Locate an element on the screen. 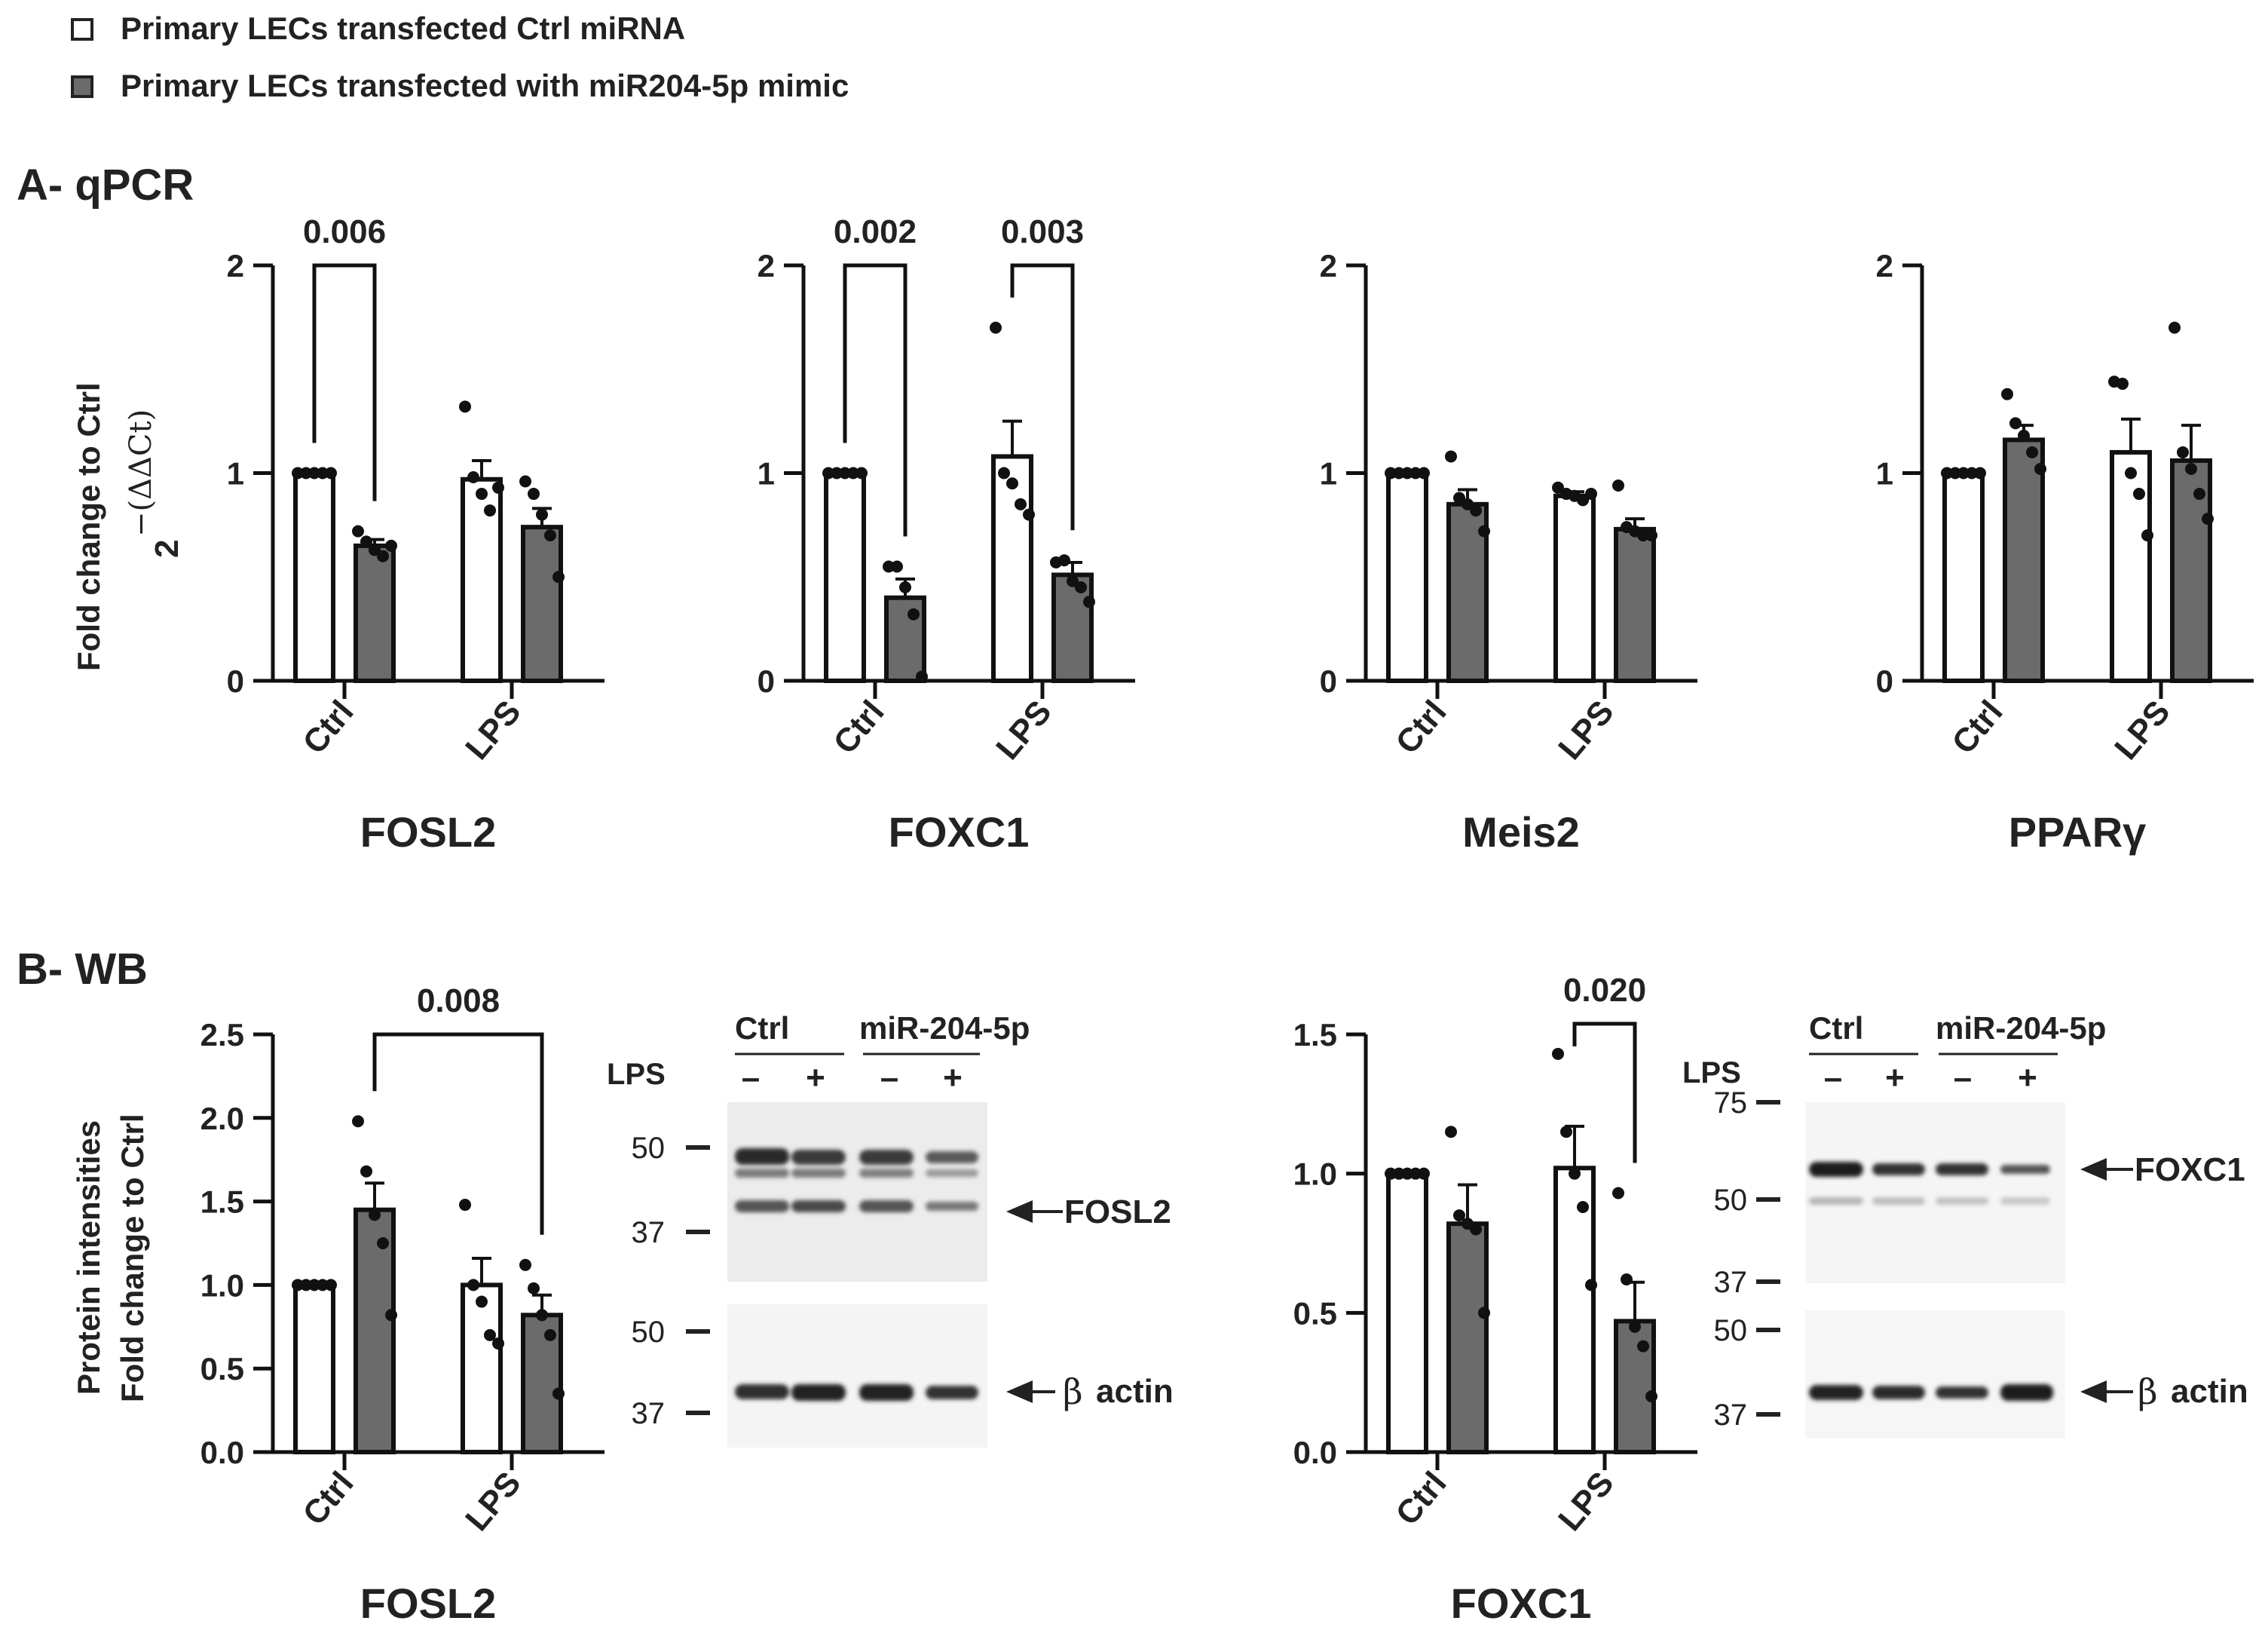  blot2-header-mimic: miR-204-5p is located at coordinates (2021, 1028).